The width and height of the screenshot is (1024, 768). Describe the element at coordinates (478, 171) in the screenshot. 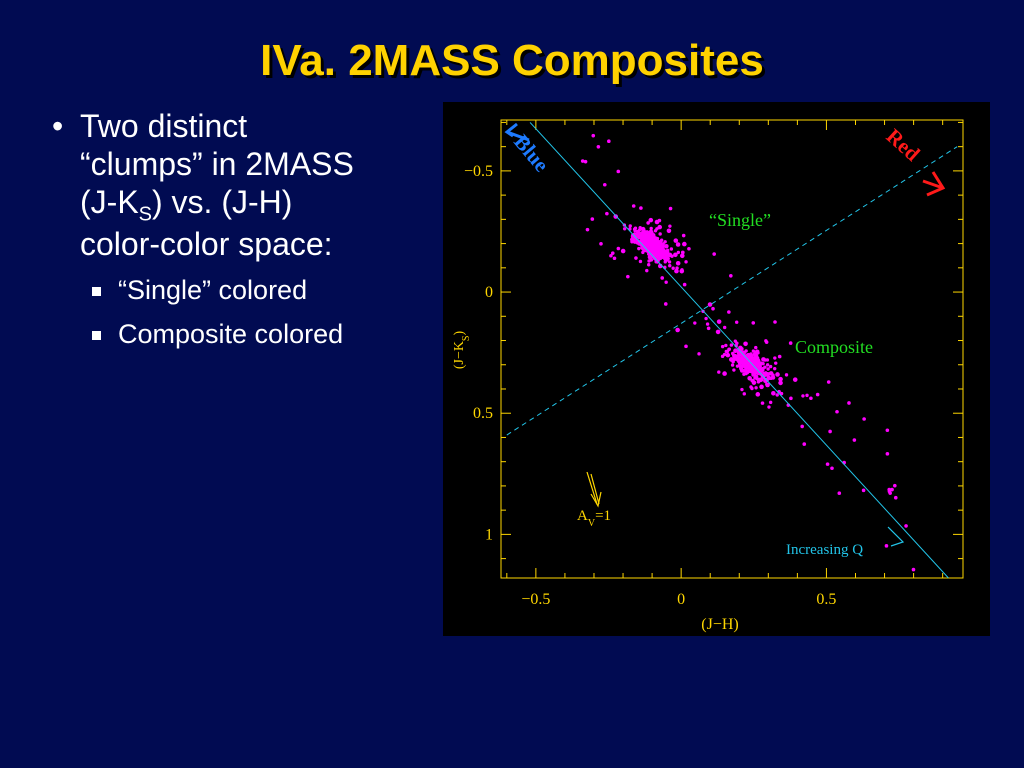

I see `y-tick-label: −0.5` at that location.